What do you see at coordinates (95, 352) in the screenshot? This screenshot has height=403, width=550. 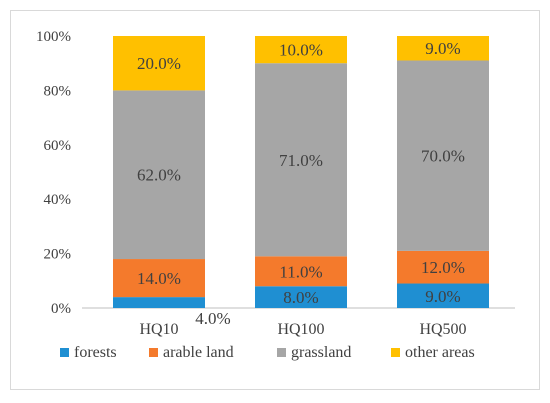 I see `legend-label: forests` at bounding box center [95, 352].